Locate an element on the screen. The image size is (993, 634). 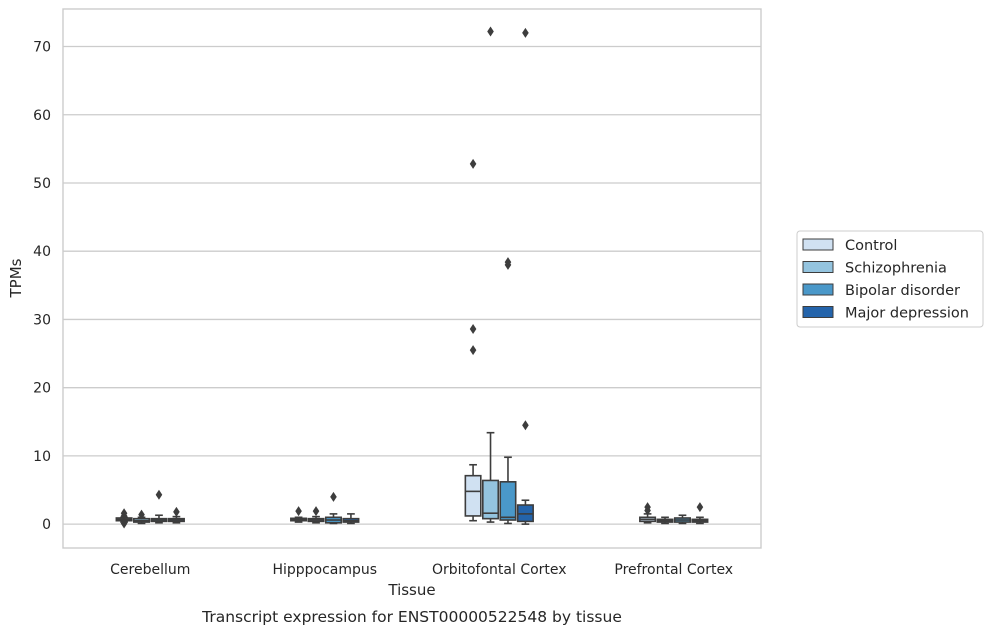
y-tick-label: 60 is located at coordinates (42, 116).